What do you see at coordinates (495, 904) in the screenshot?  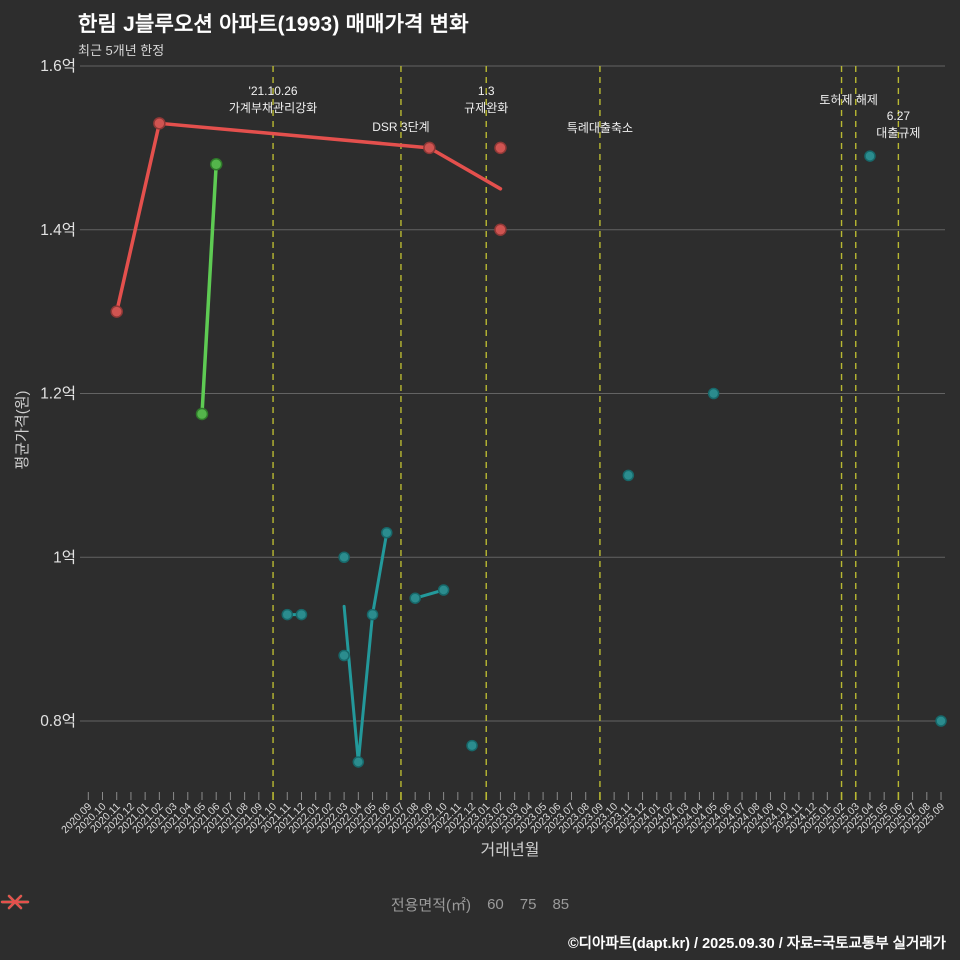 I see `legend-entry-label: 60` at bounding box center [495, 904].